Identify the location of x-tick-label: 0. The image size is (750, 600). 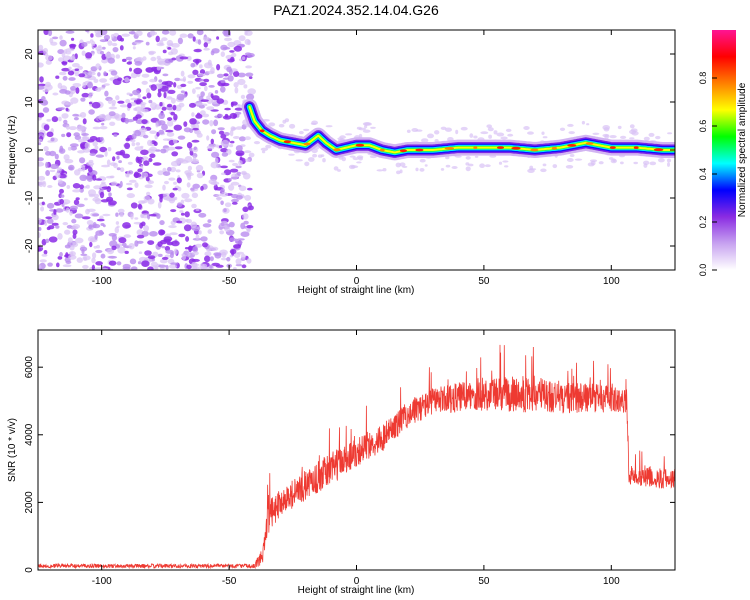
(357, 581).